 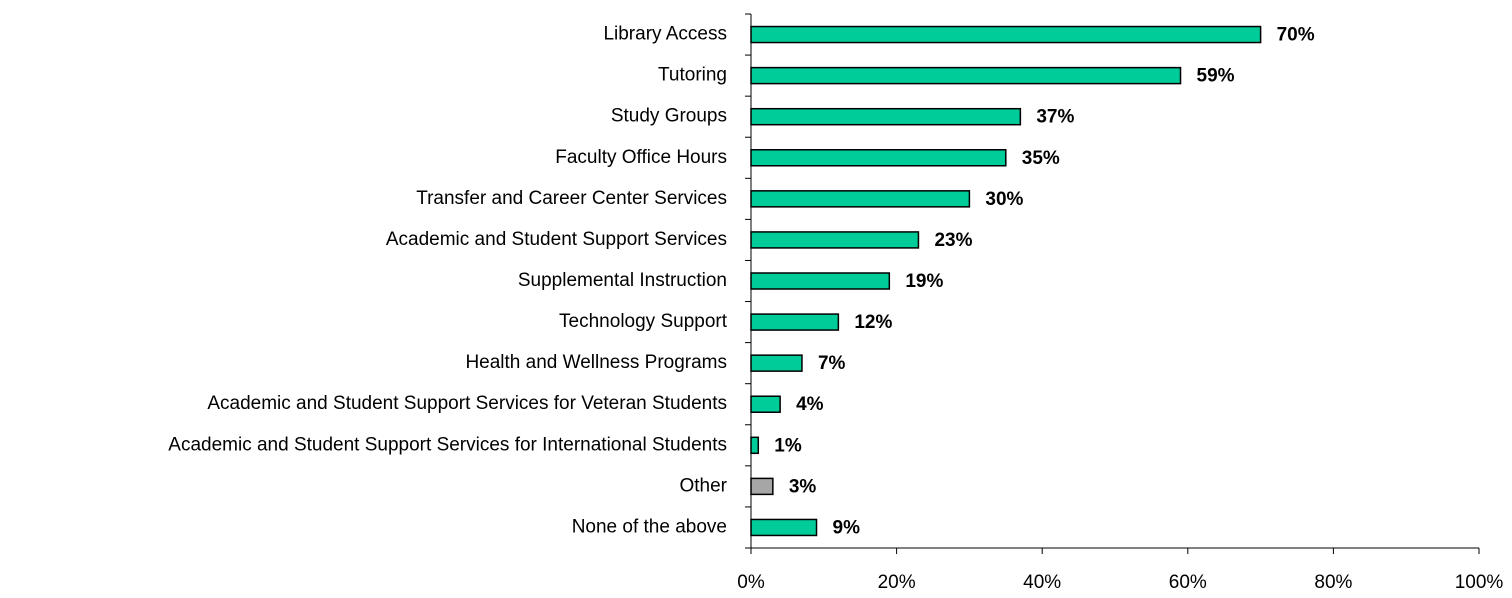 I want to click on value-label: 9%, so click(x=847, y=527).